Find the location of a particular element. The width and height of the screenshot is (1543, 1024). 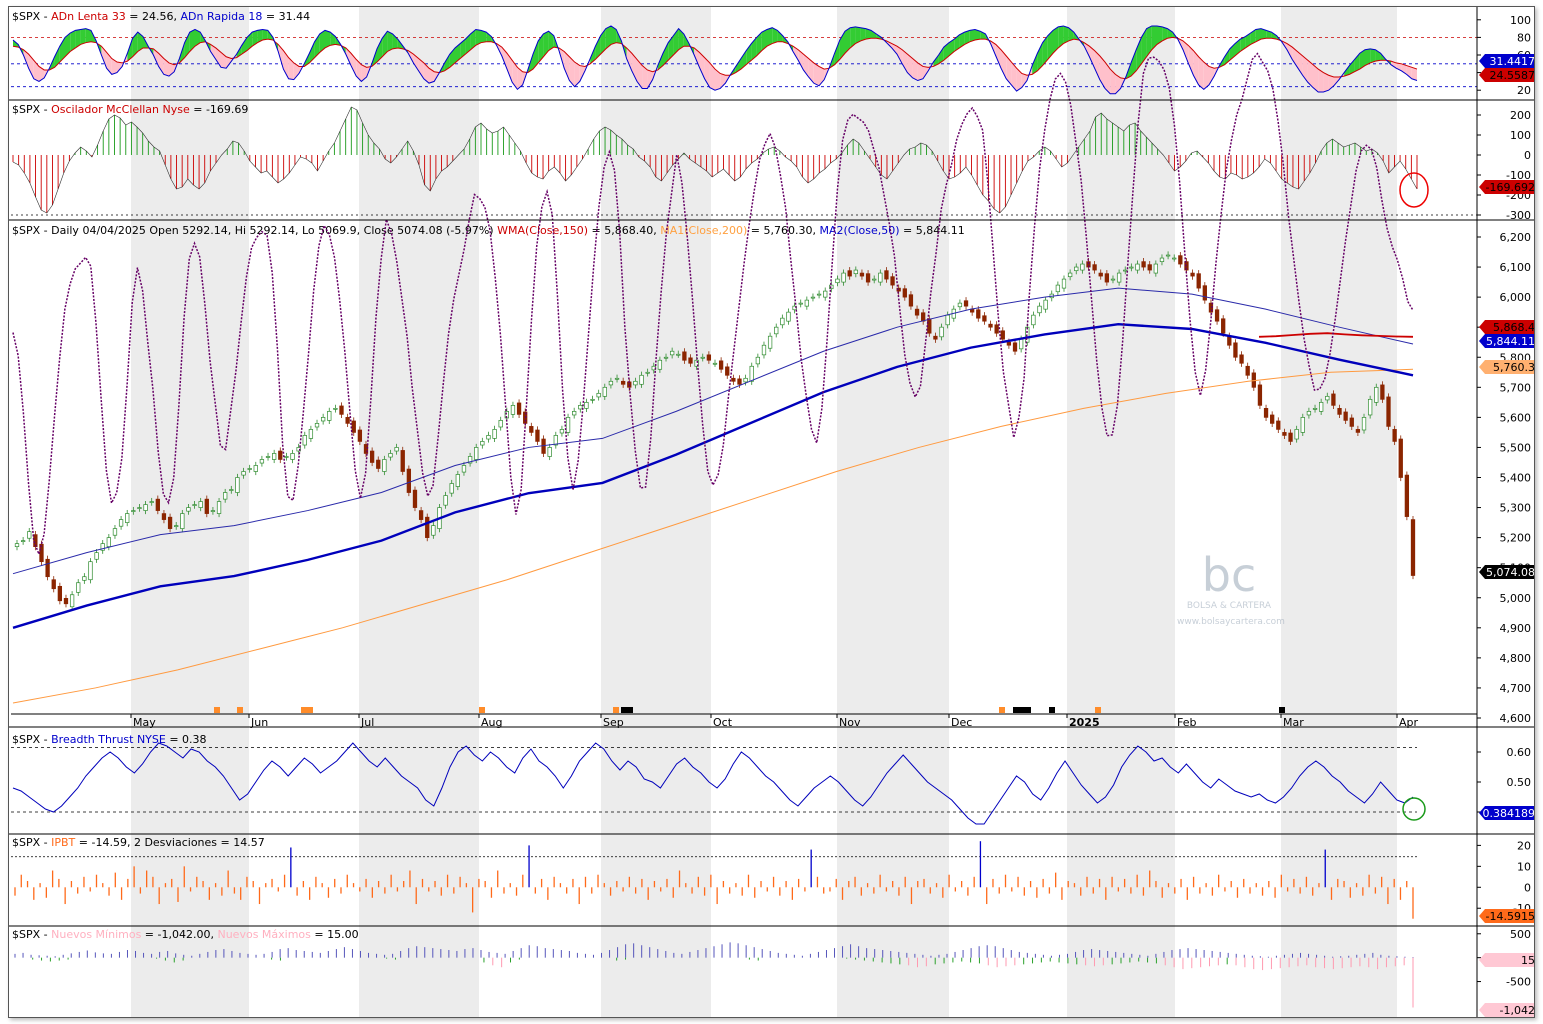

month-label: May is located at coordinates (144, 722).